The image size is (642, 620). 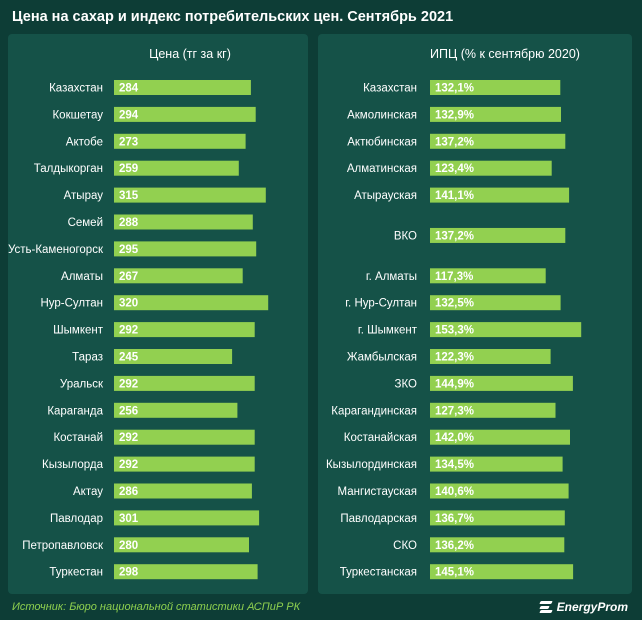 I want to click on price-value-label: 298, so click(x=129, y=573).